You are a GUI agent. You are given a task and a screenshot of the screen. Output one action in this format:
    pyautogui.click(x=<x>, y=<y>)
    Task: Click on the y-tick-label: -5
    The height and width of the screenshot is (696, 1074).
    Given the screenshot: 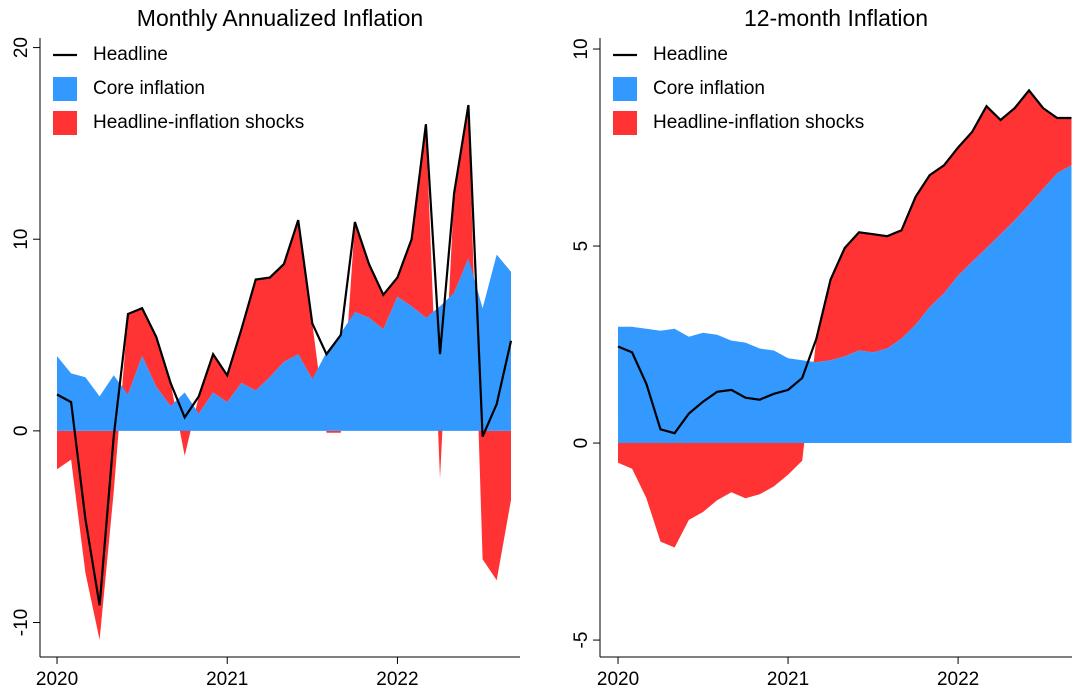 What is the action you would take?
    pyautogui.click(x=581, y=640)
    